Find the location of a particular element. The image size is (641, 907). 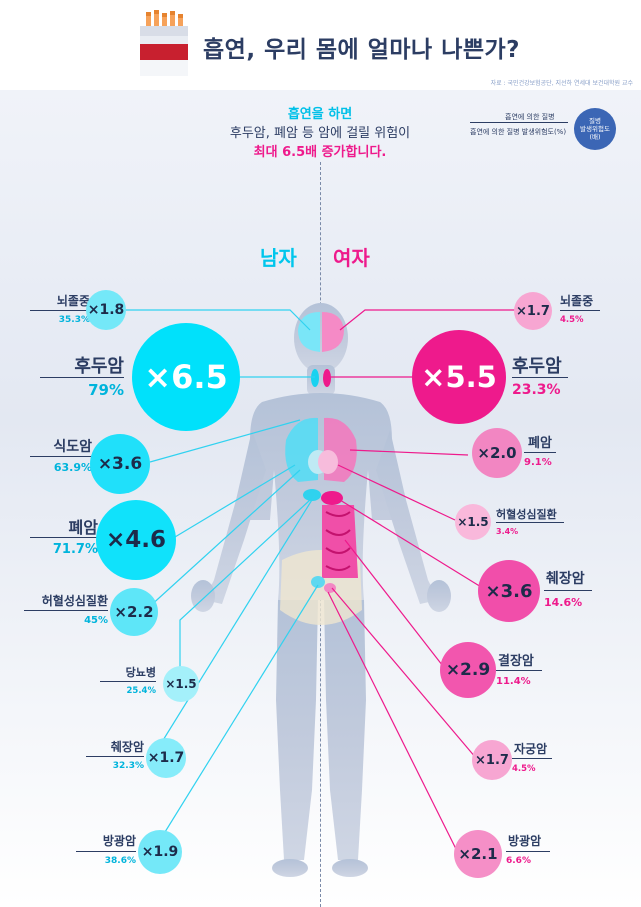

female-lung-percent: 9.1% is located at coordinates (538, 462).